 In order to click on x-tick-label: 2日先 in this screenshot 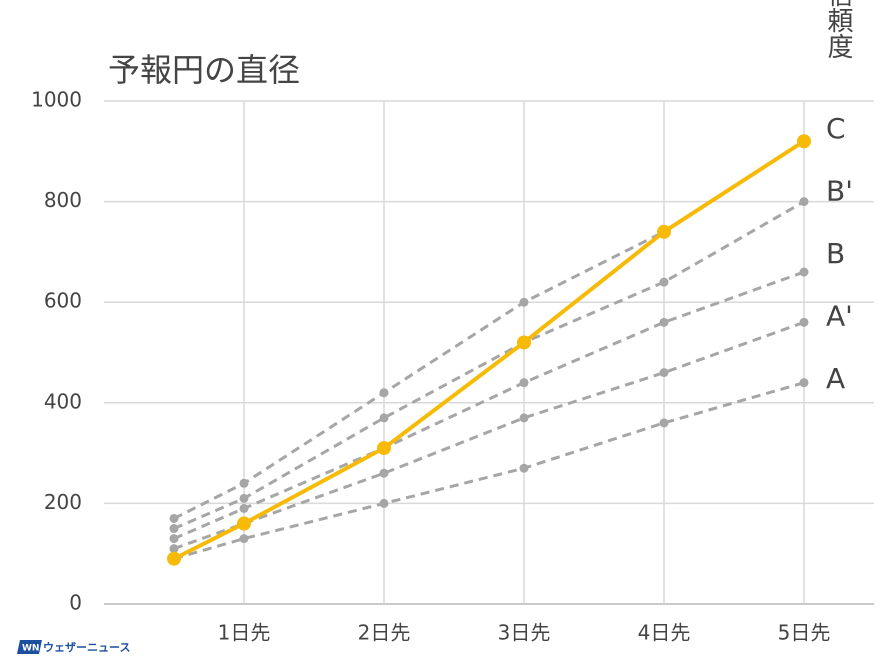, I will do `click(384, 633)`.